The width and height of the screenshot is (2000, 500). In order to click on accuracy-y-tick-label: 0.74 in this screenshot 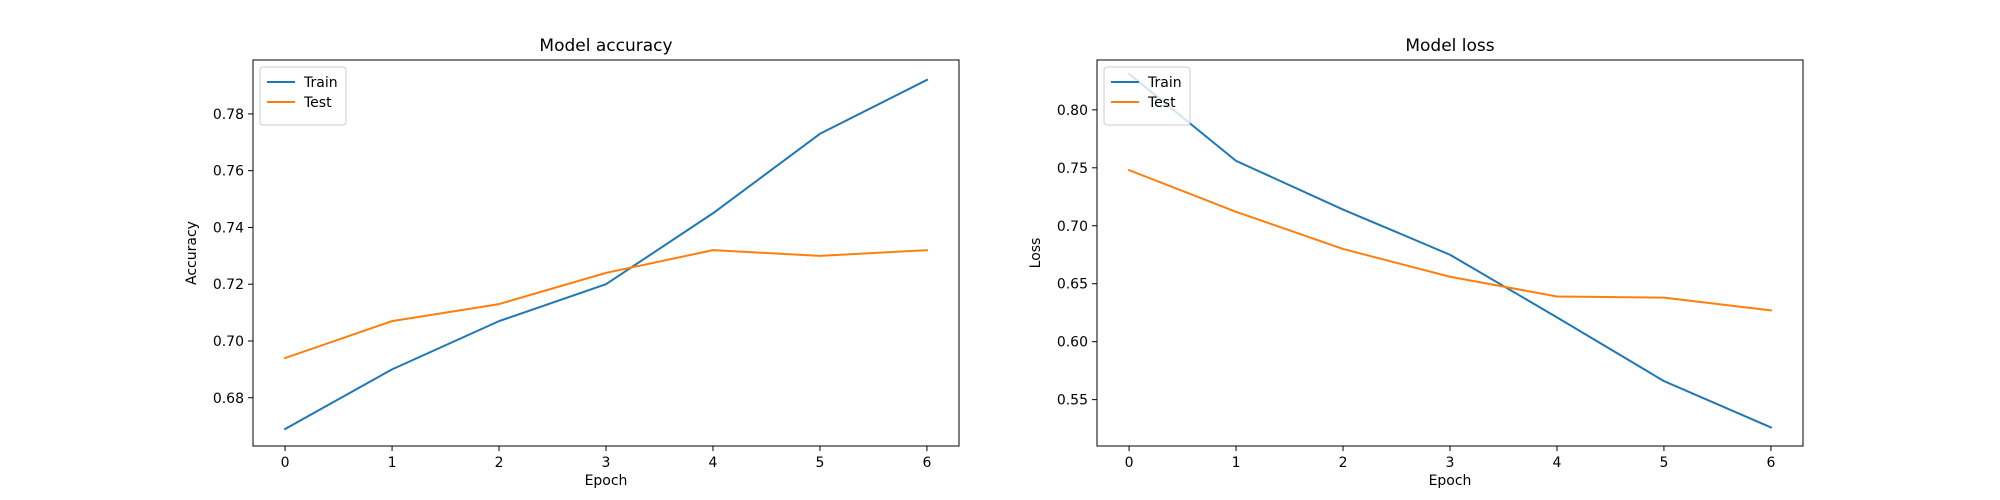, I will do `click(228, 228)`.